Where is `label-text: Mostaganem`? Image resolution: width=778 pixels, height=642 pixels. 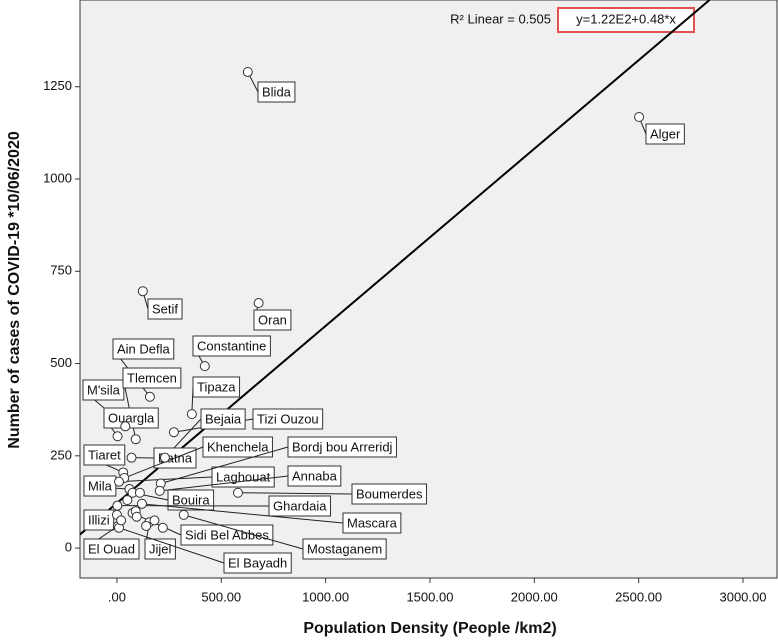 label-text: Mostaganem is located at coordinates (344, 548).